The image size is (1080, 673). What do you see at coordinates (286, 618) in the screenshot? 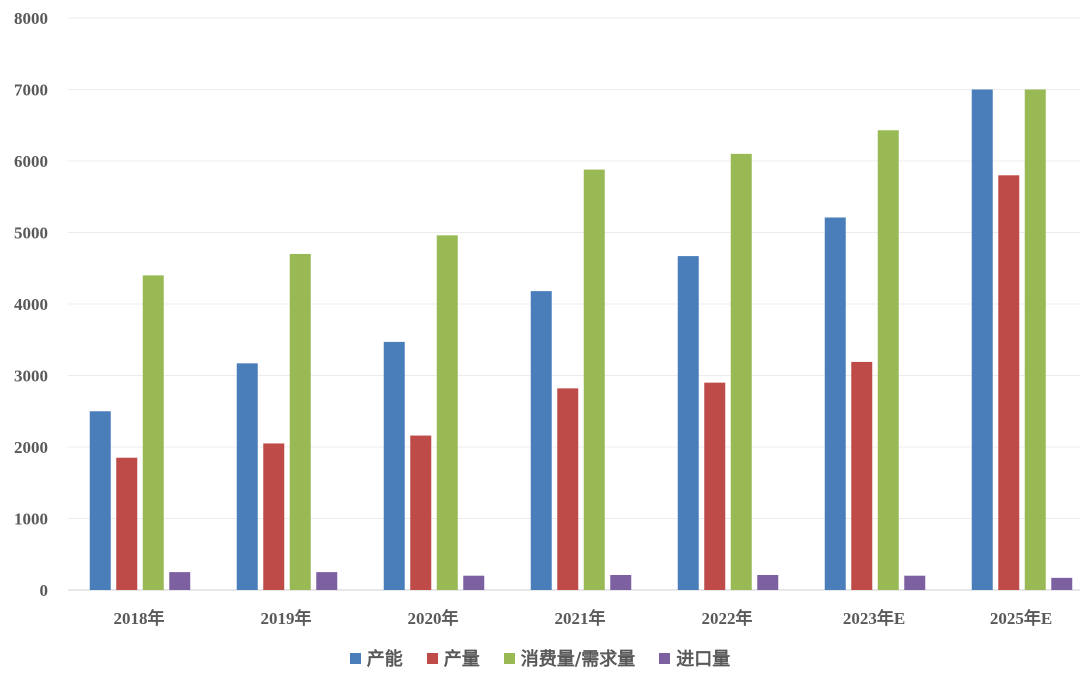
I see `x-tick-label: 2019年` at bounding box center [286, 618].